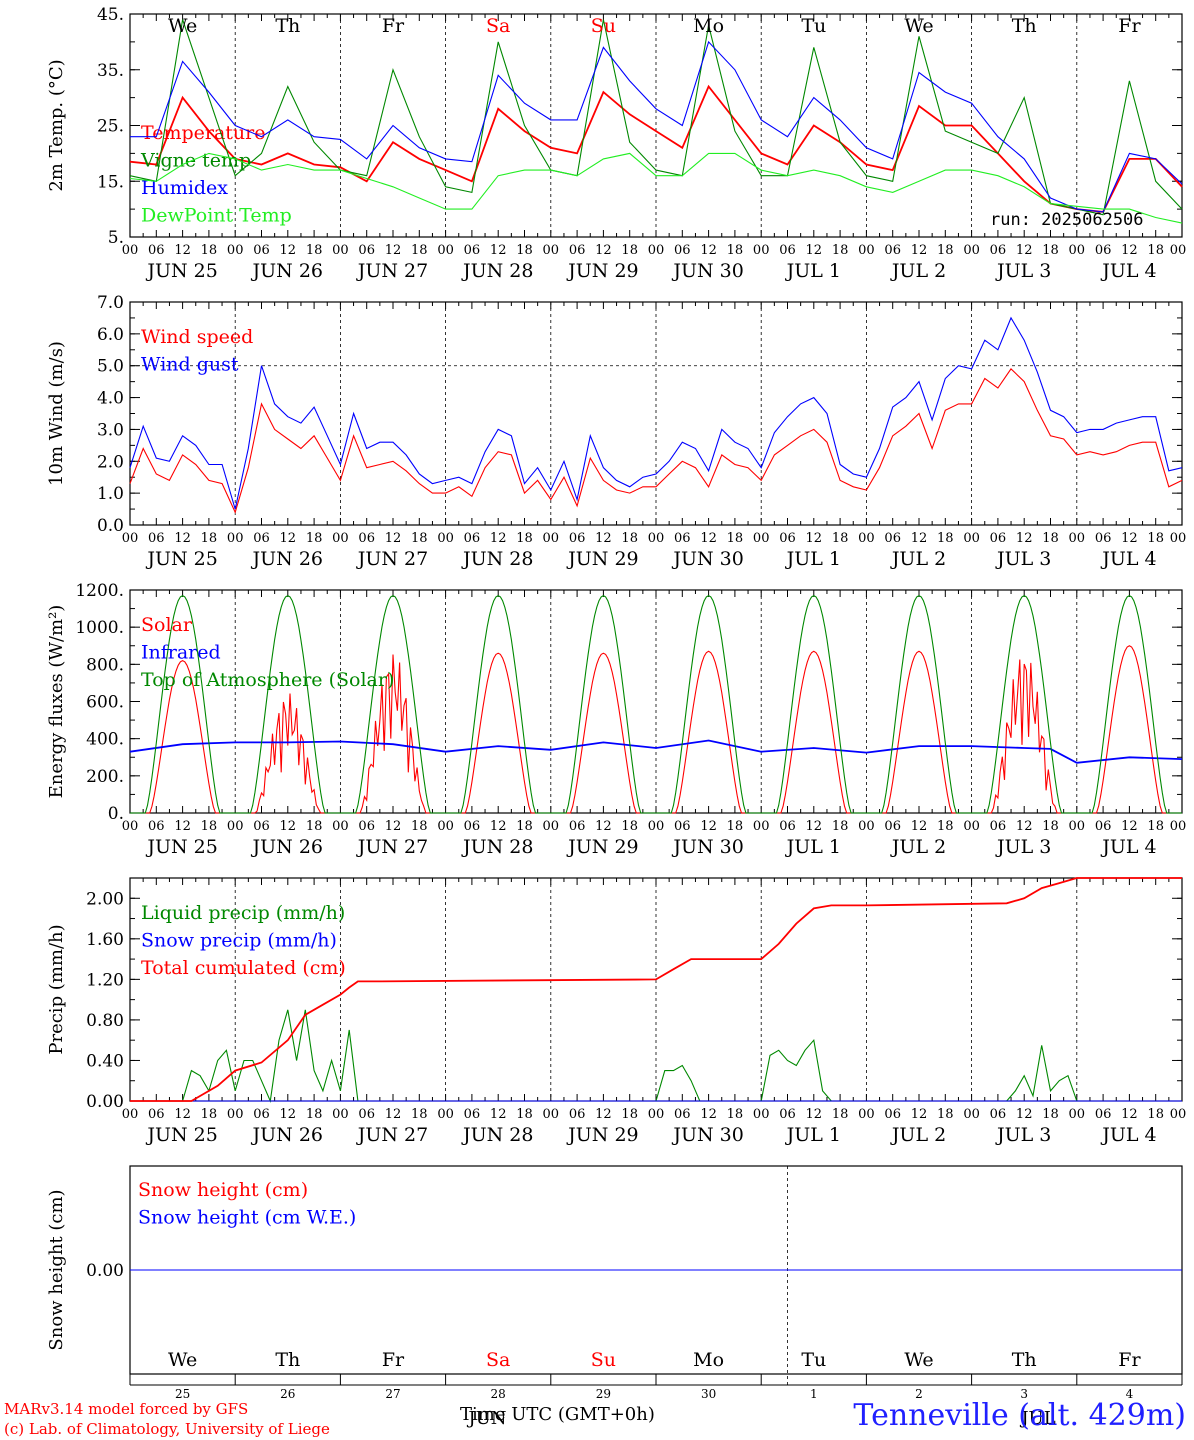 The width and height of the screenshot is (1194, 1440). What do you see at coordinates (110, 526) in the screenshot?
I see `y-tick-label: 0.0` at bounding box center [110, 526].